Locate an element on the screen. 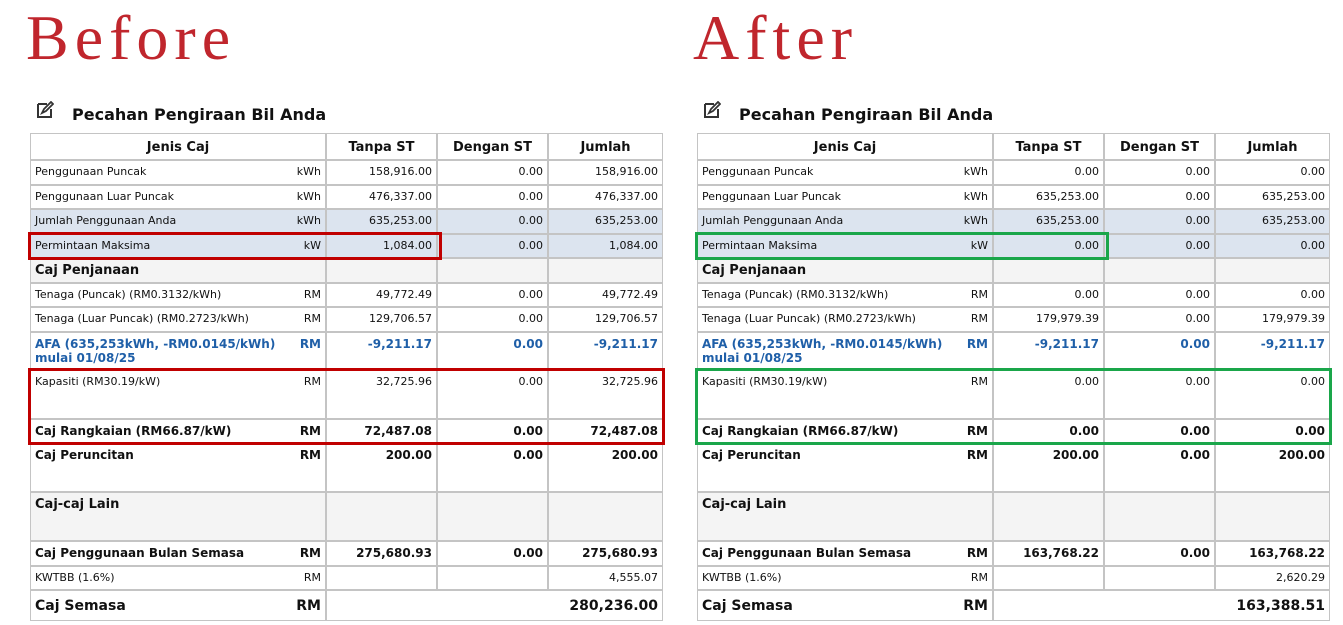 The image size is (1343, 625). row-label: KWTBB (1.6%) RM is located at coordinates (845, 577).